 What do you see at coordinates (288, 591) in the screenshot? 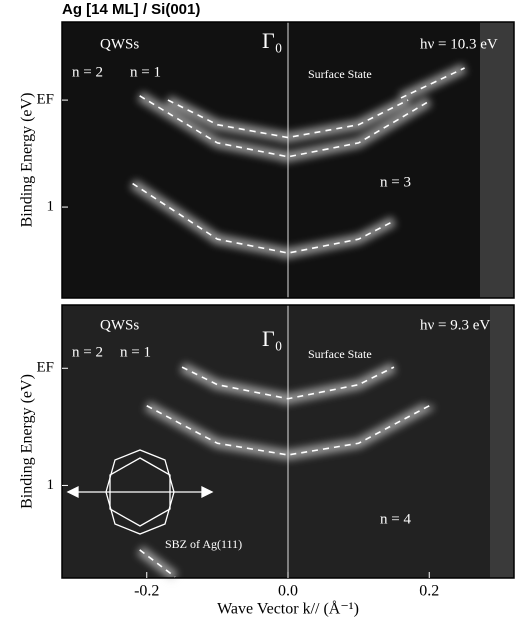
I see `x-tick-label: 0.0` at bounding box center [288, 591].